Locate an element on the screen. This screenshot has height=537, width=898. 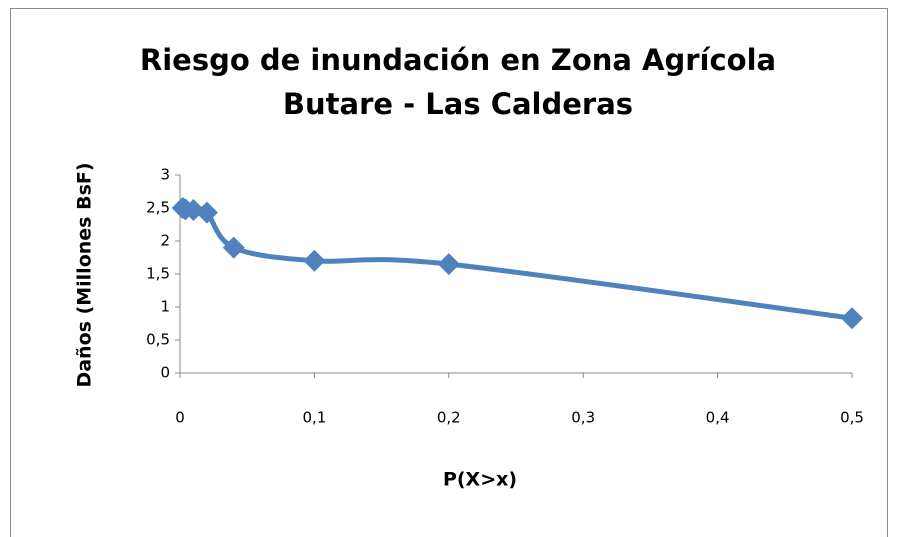
y-tick-label: 1,5 is located at coordinates (158, 274).